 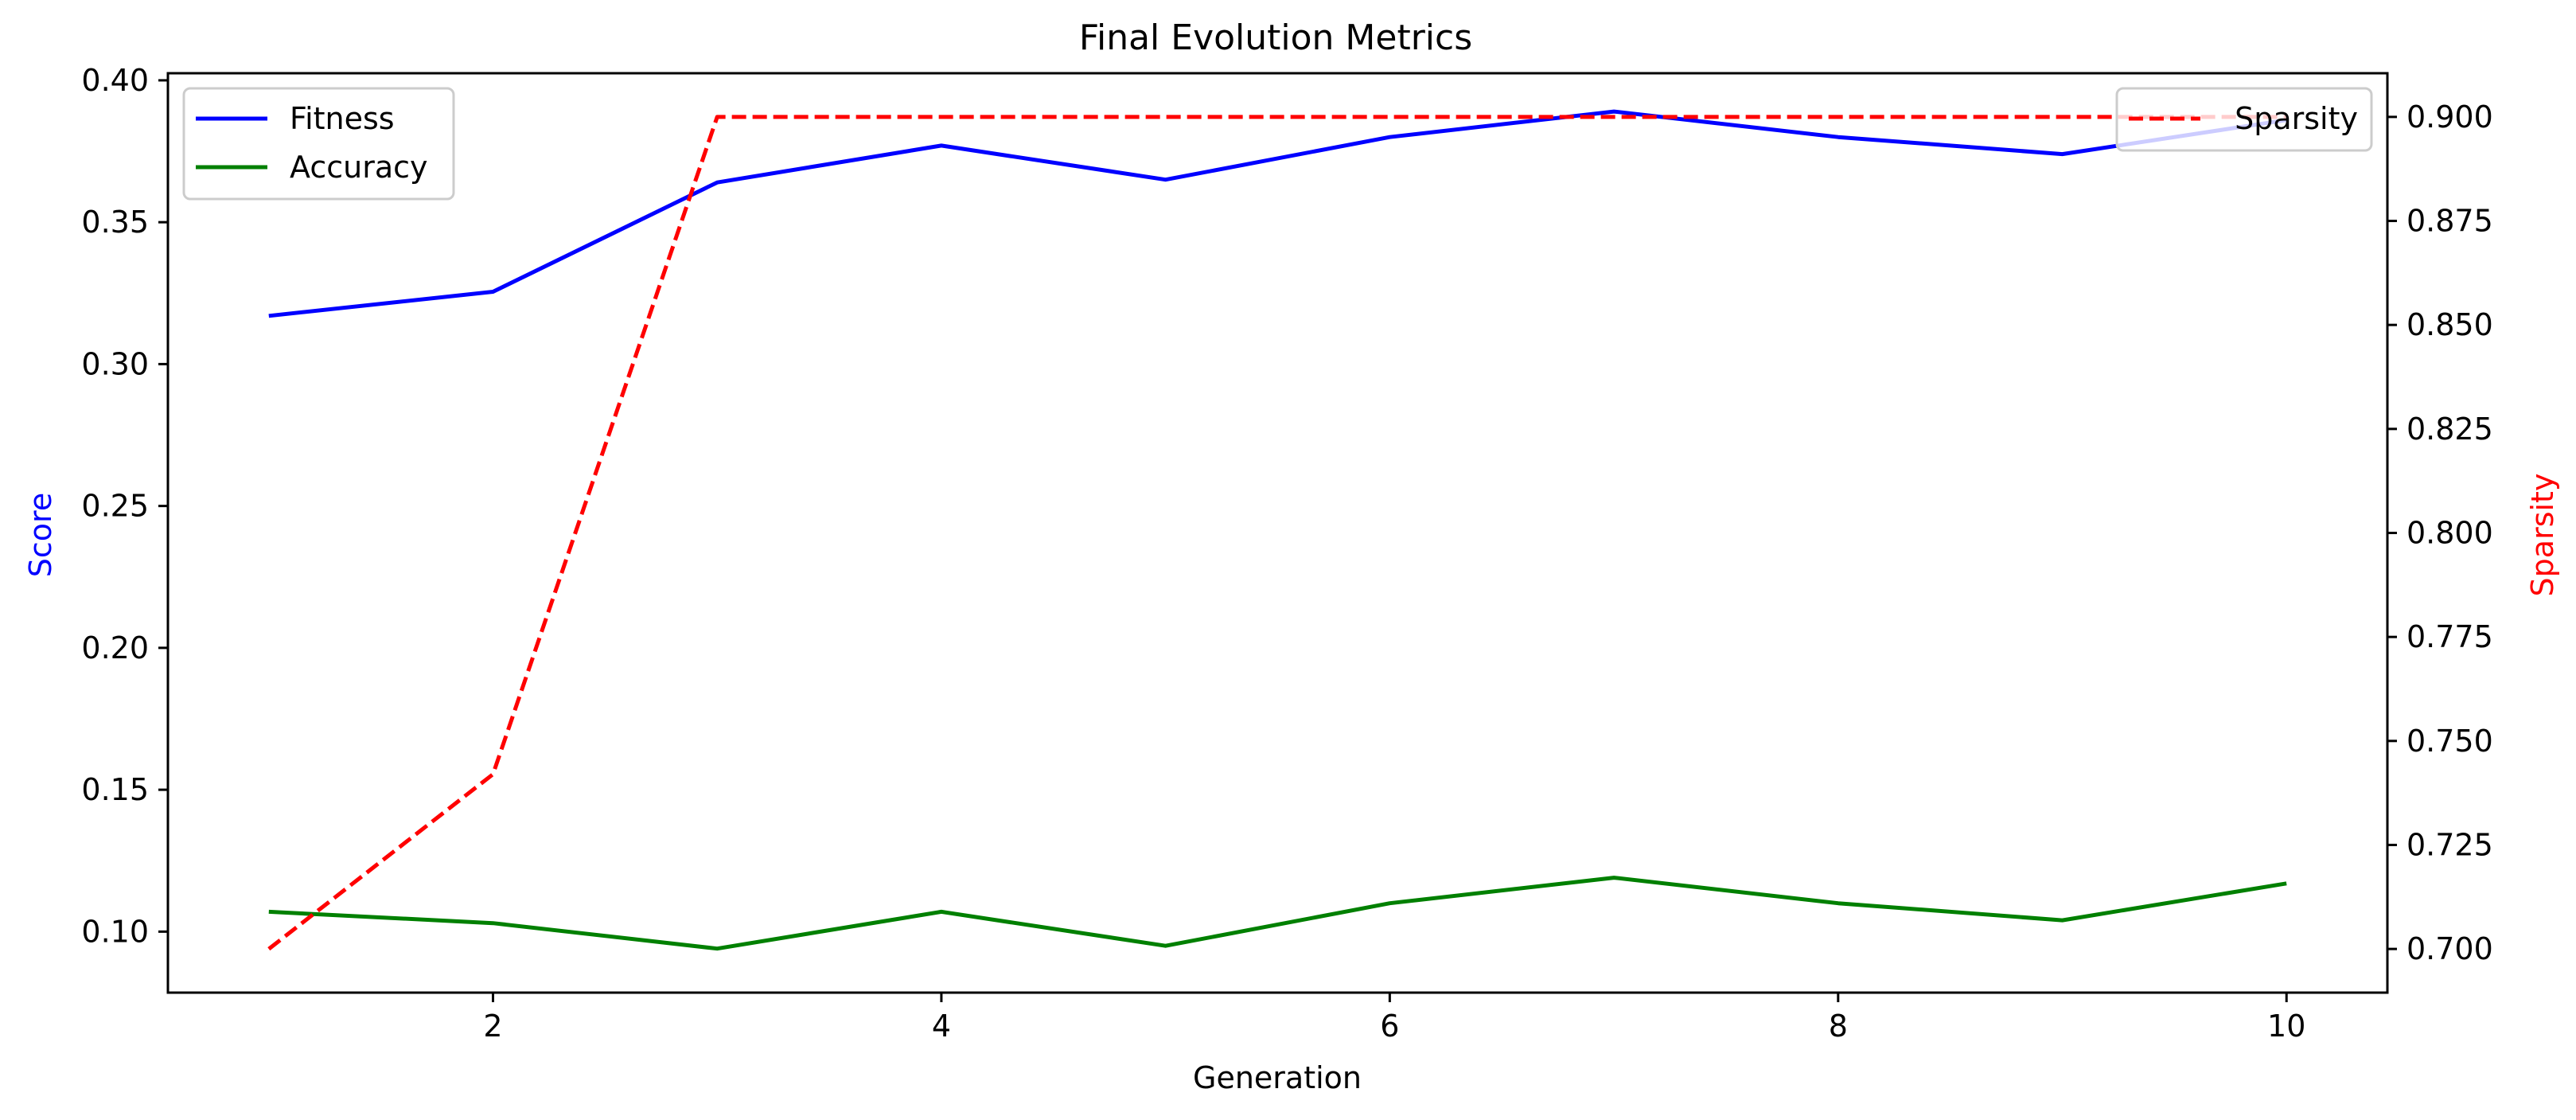 I want to click on y-tick-label-left: 0.10, so click(x=115, y=932).